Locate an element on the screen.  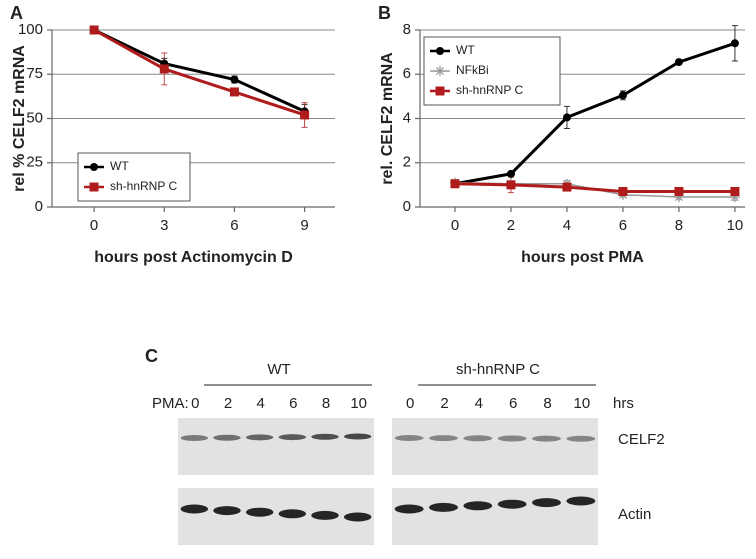
y-axis-title: rel % CELF2 mRNA is located at coordinates (19, 118).